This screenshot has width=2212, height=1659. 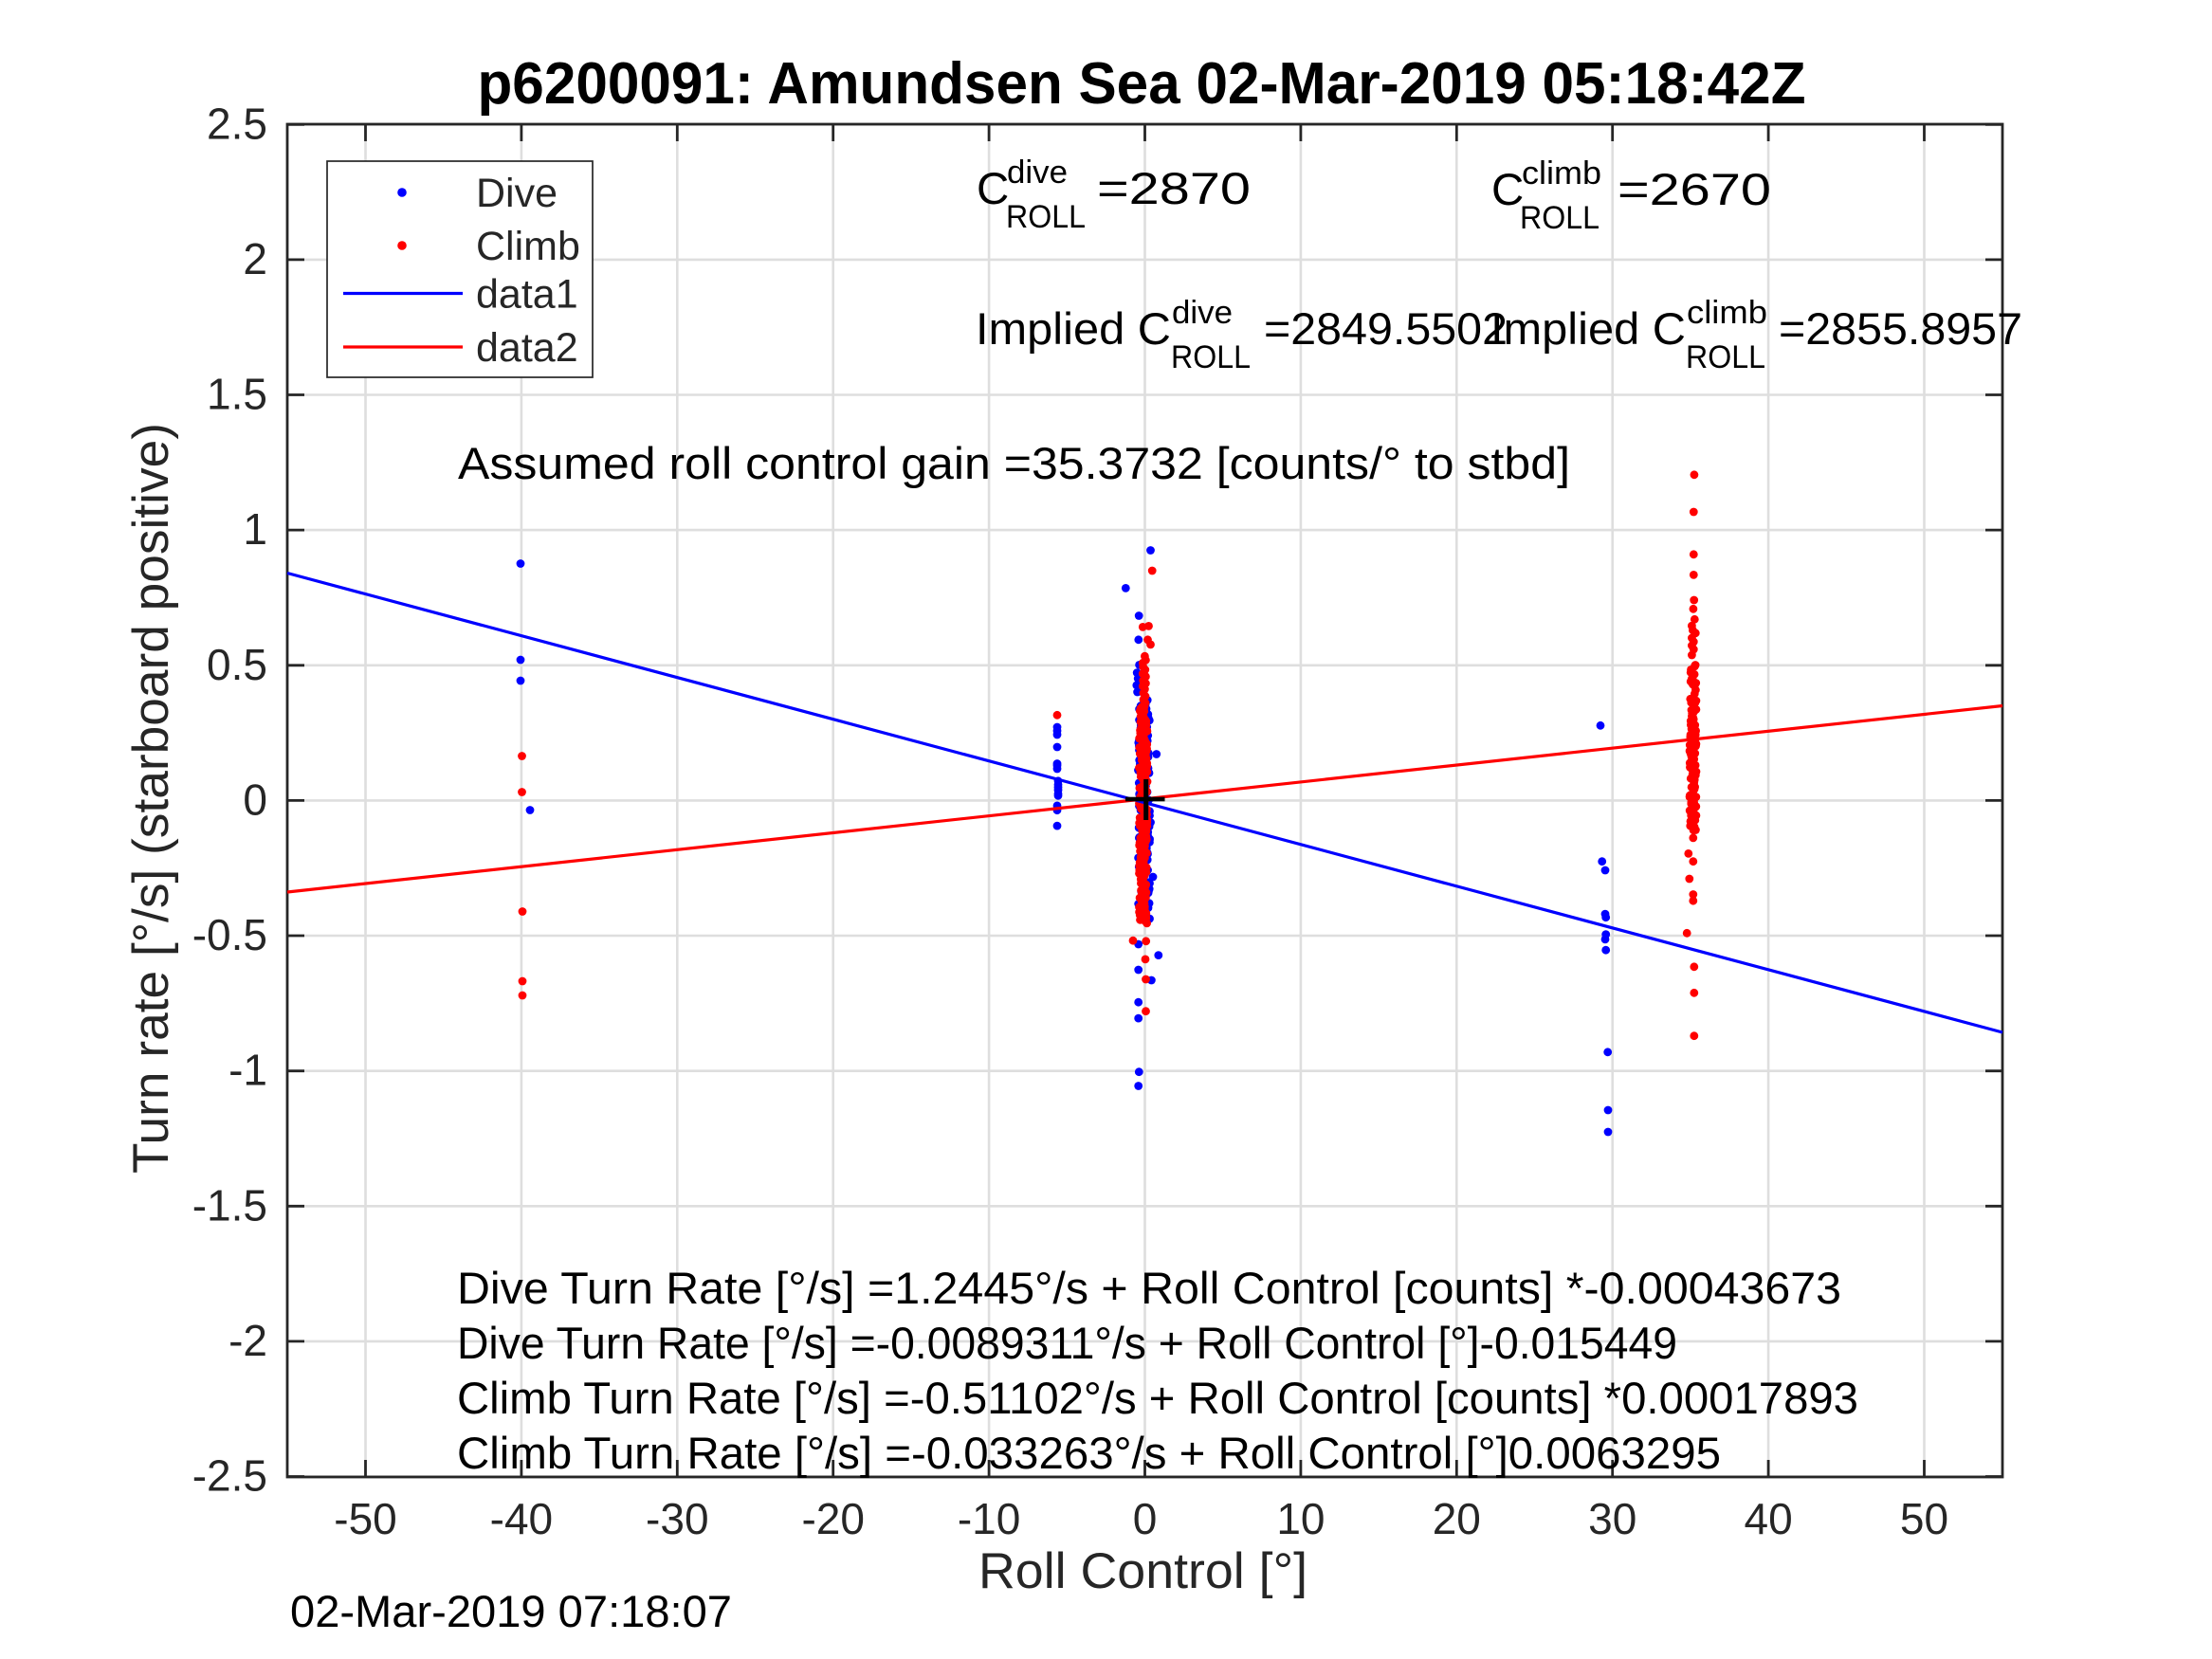 I want to click on svg-text: 2.5, so click(x=237, y=123).